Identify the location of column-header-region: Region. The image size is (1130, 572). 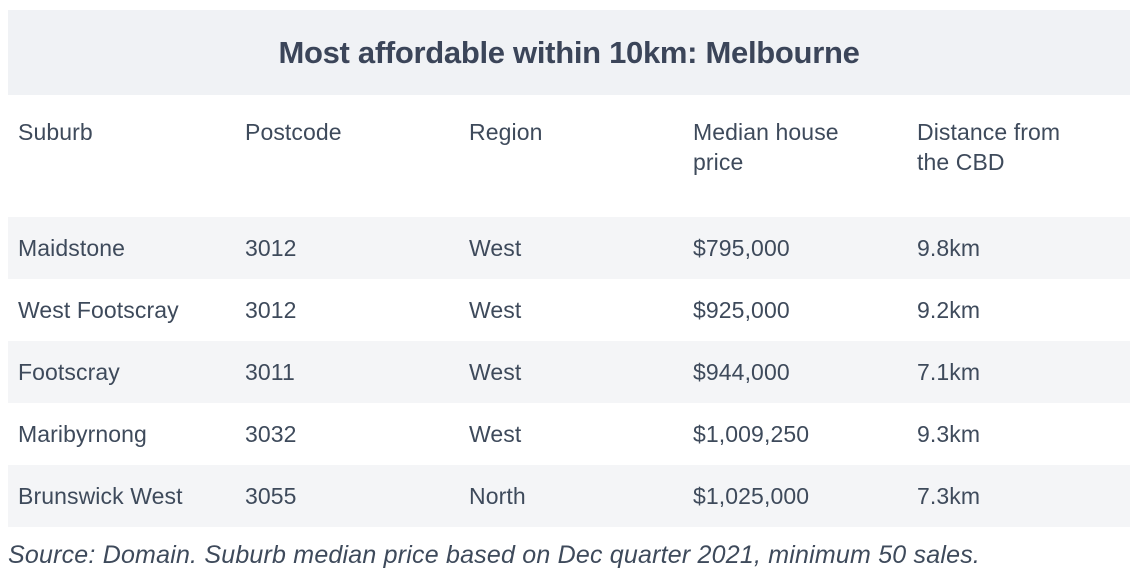
(571, 156).